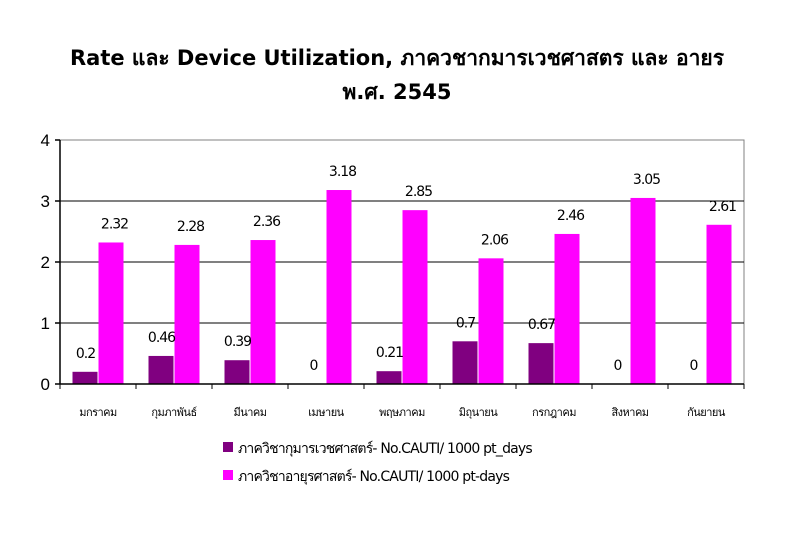  Describe the element at coordinates (554, 412) in the screenshot. I see `x-tick-label-7: กรกฎาคม` at that location.